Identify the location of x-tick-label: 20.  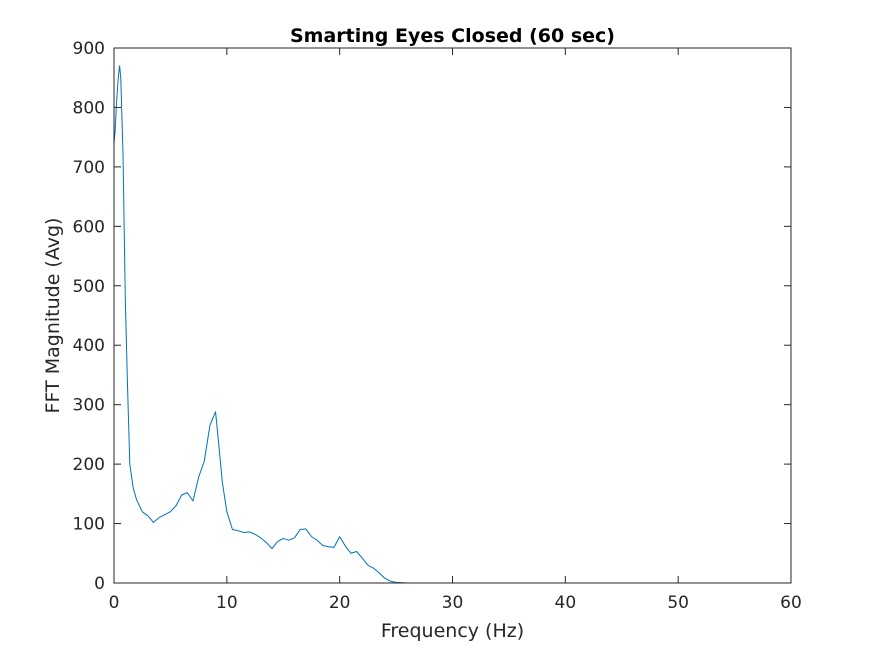
(340, 603).